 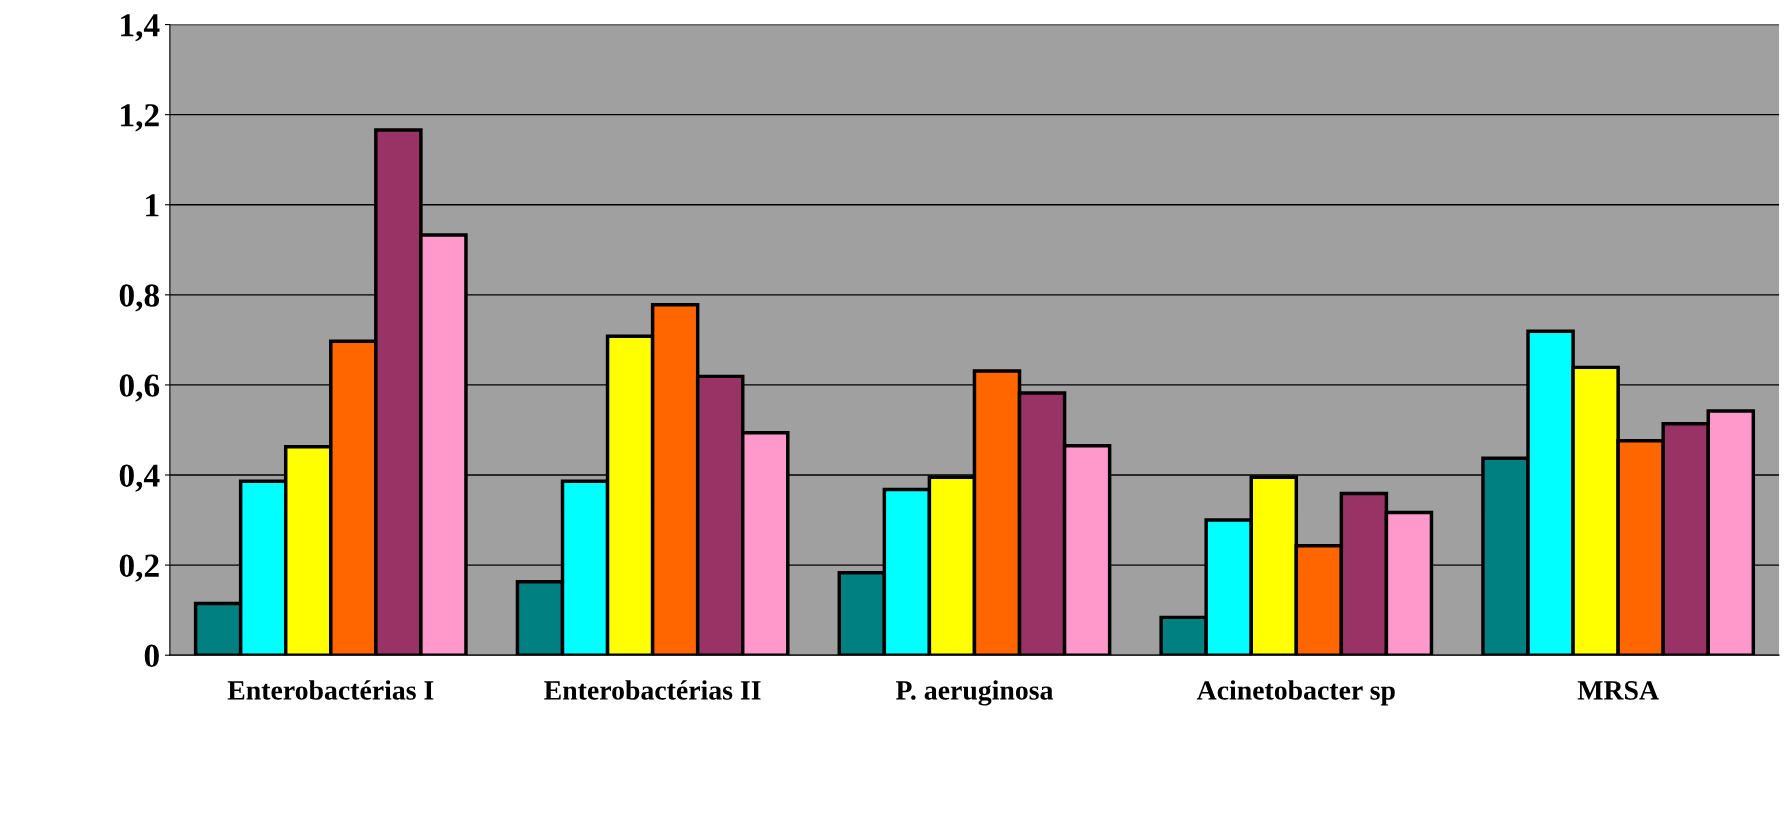 I want to click on y-tick-label: 0, so click(x=151, y=656).